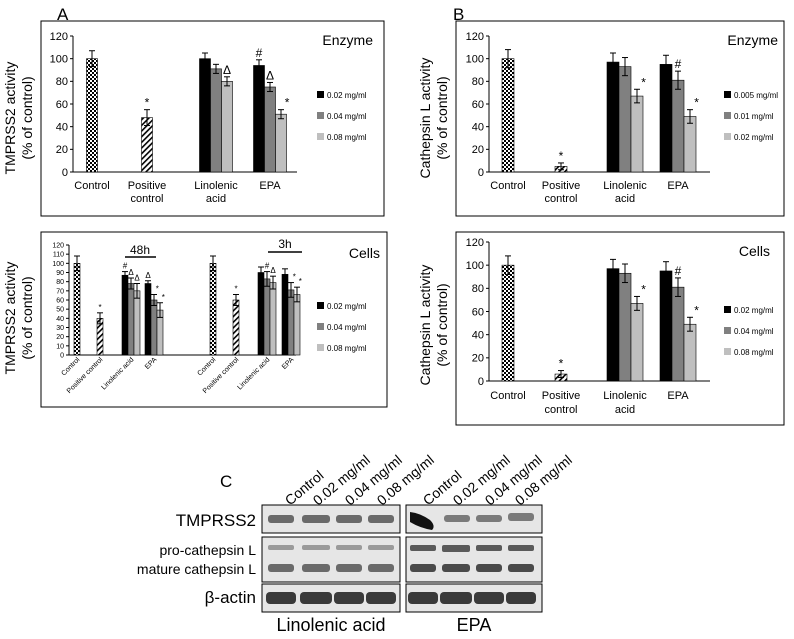 This screenshot has width=794, height=639. I want to click on y-tick-label: 110, so click(58, 255).